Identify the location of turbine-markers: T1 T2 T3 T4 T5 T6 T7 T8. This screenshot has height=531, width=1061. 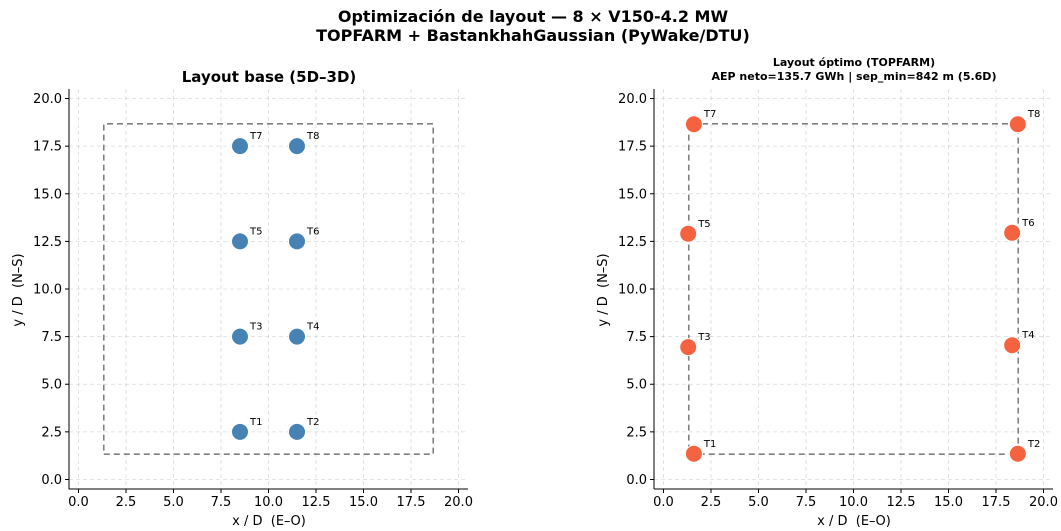
(275, 286).